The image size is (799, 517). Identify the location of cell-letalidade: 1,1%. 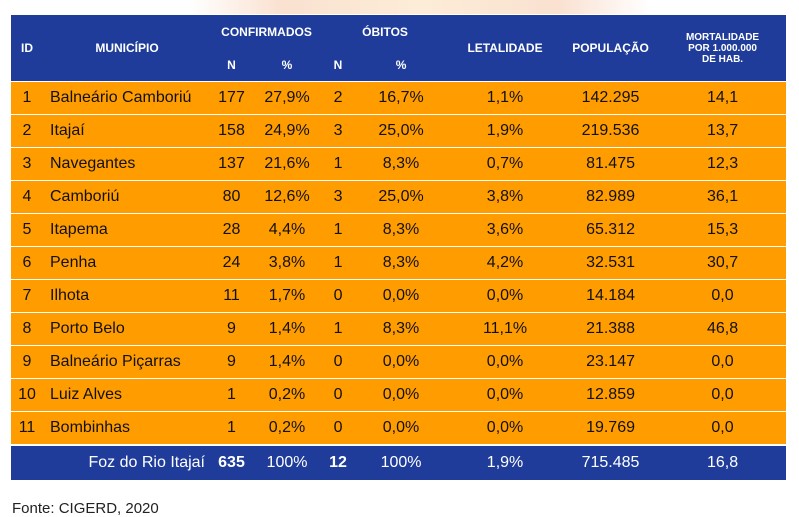
(505, 98).